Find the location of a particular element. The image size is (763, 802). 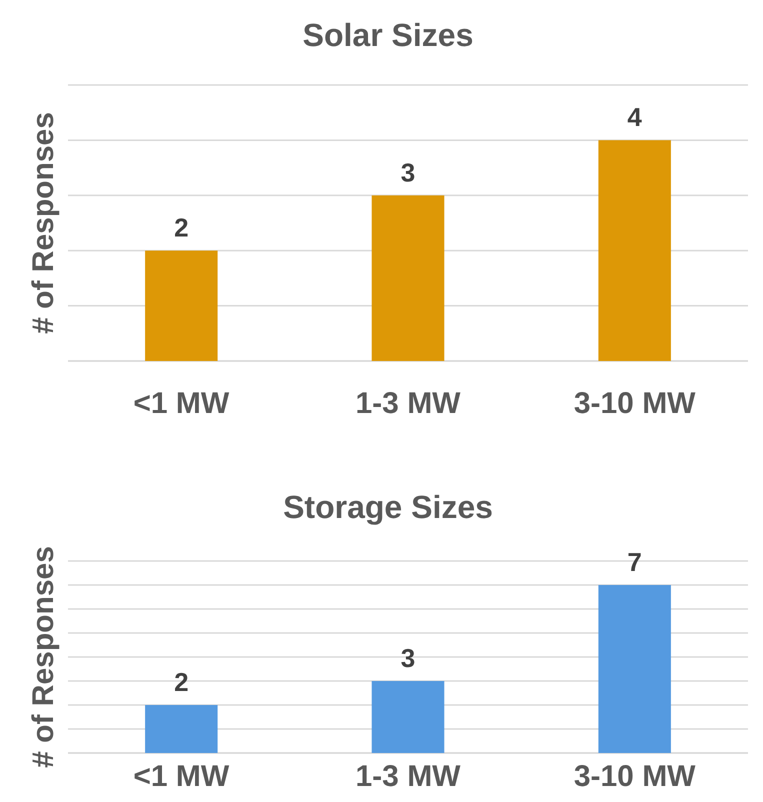

data-label: 7 is located at coordinates (634, 562).